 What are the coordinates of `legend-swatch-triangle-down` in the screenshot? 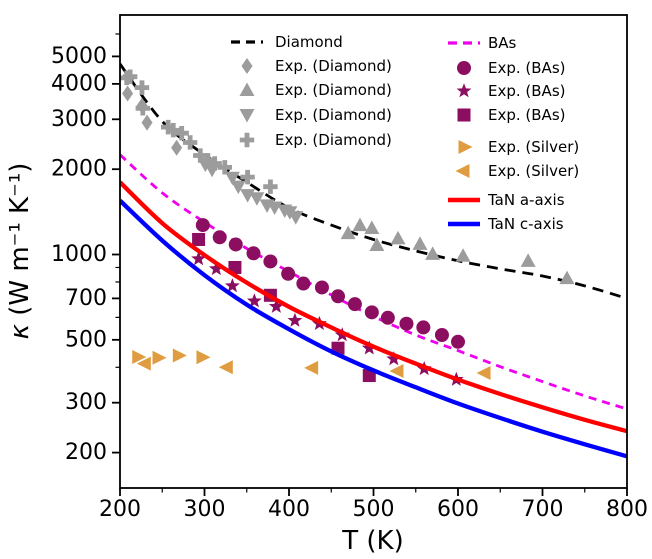 It's located at (247, 116).